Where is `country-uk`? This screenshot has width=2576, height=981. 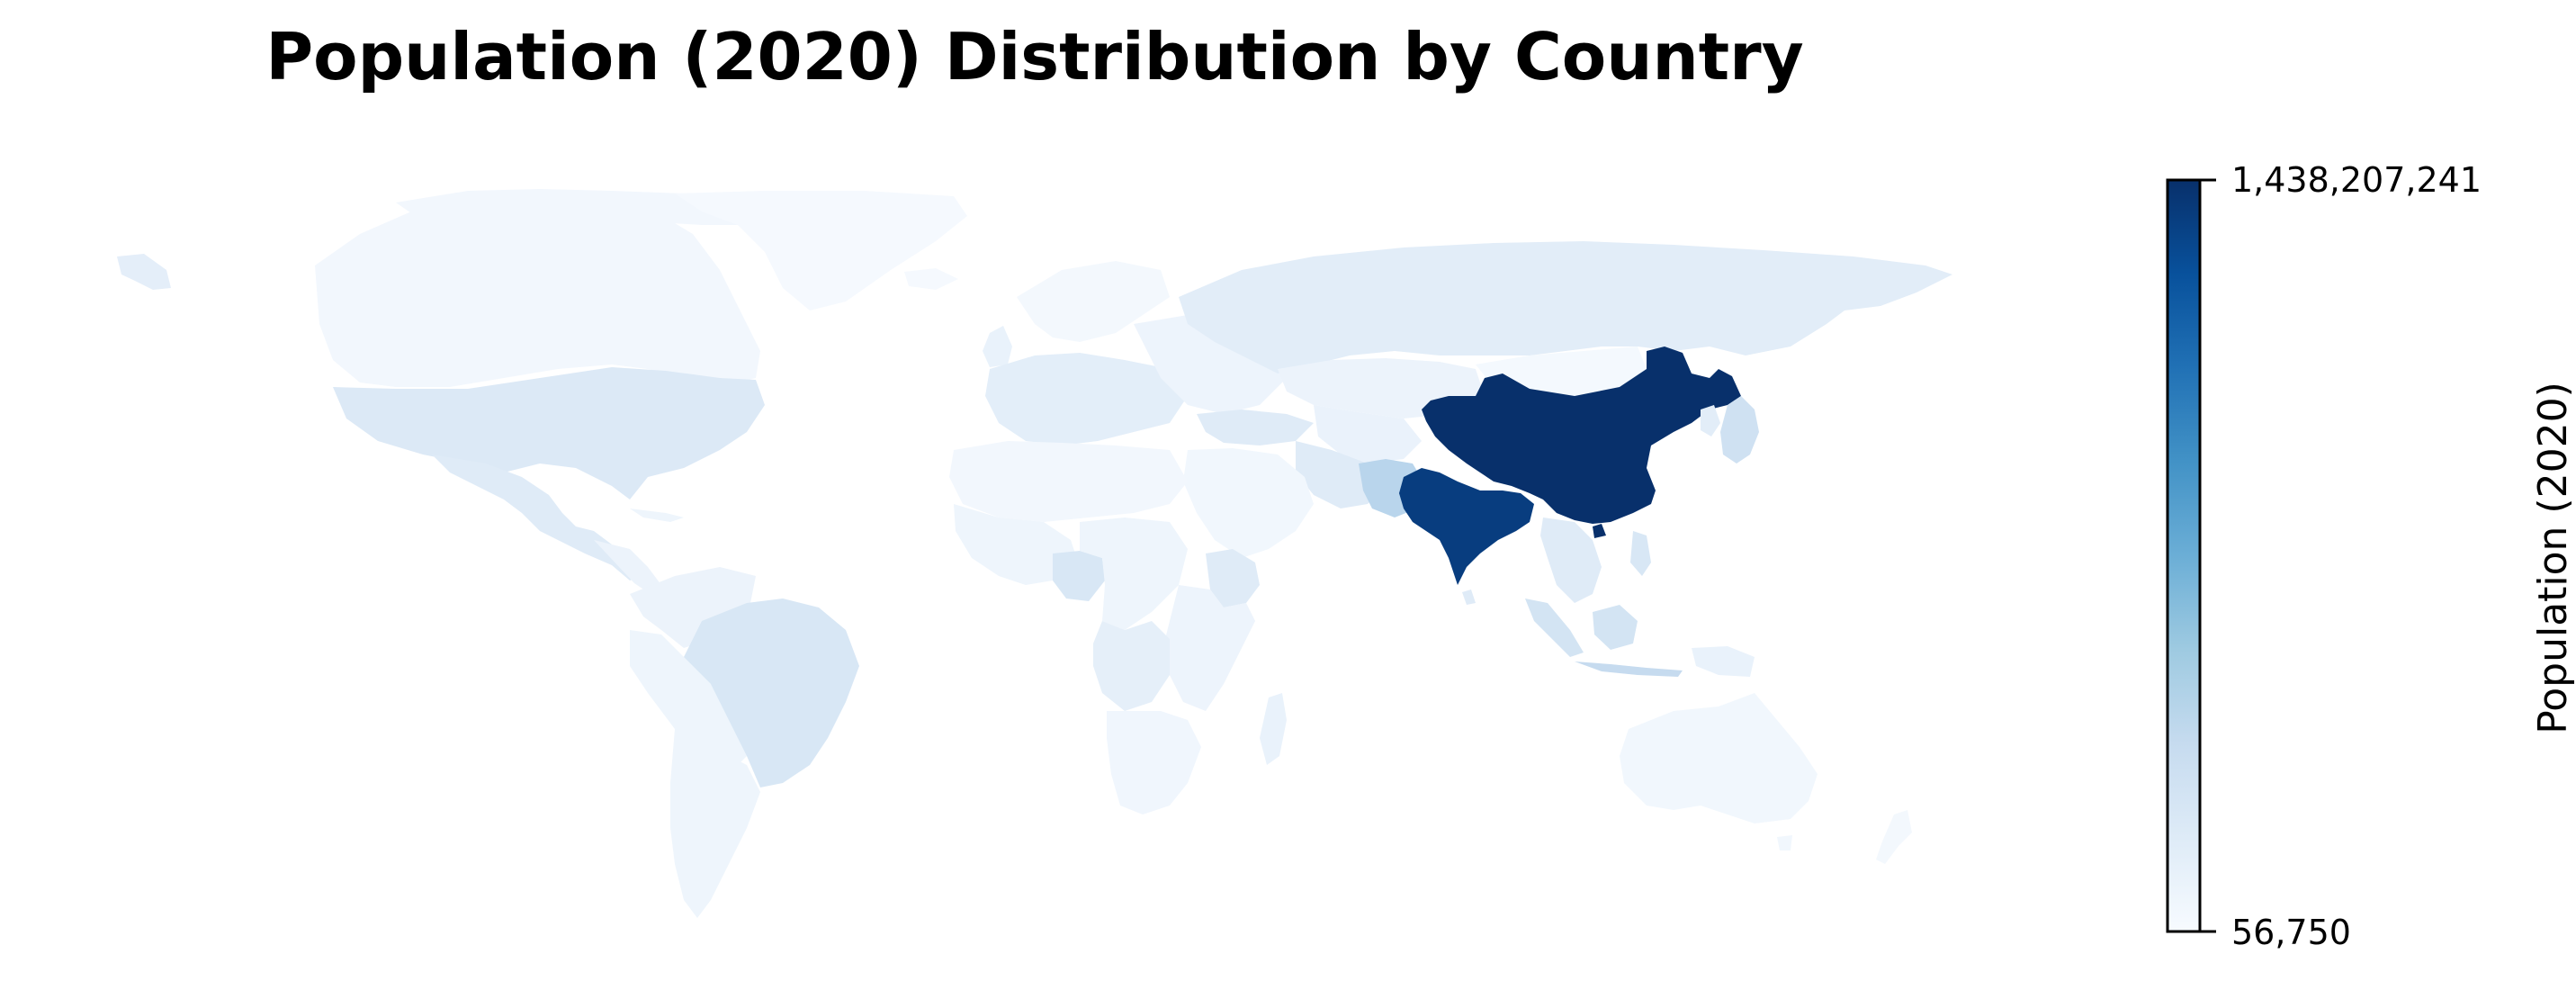
country-uk is located at coordinates (998, 346).